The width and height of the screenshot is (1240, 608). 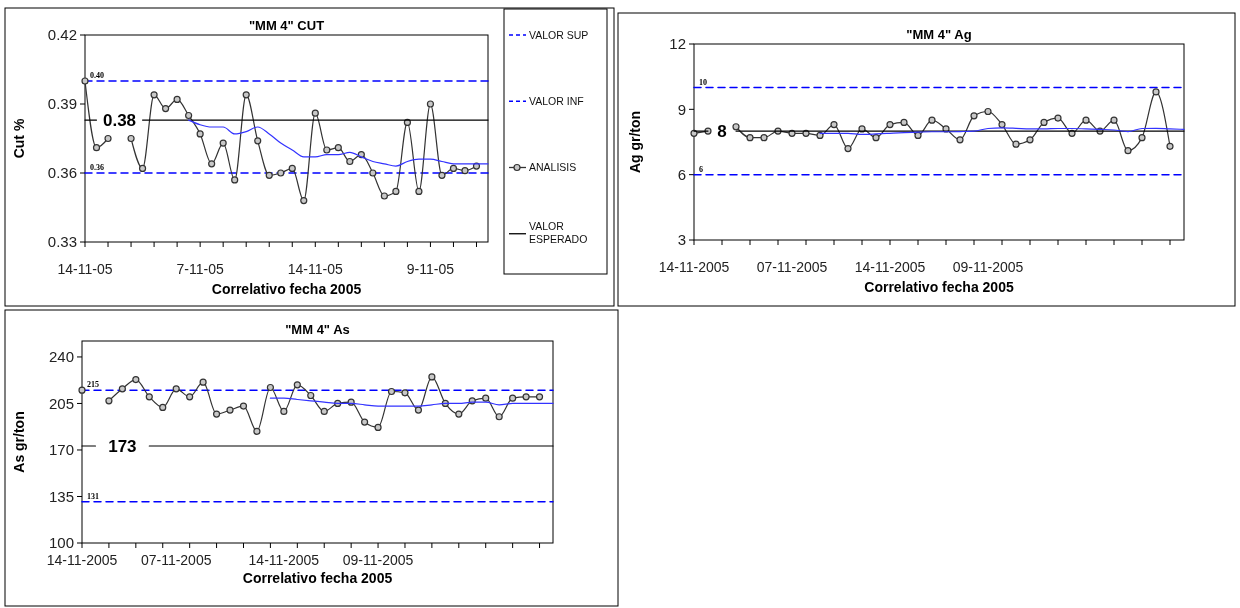 What do you see at coordinates (62, 104) in the screenshot?
I see `y-tick-label: 0.39` at bounding box center [62, 104].